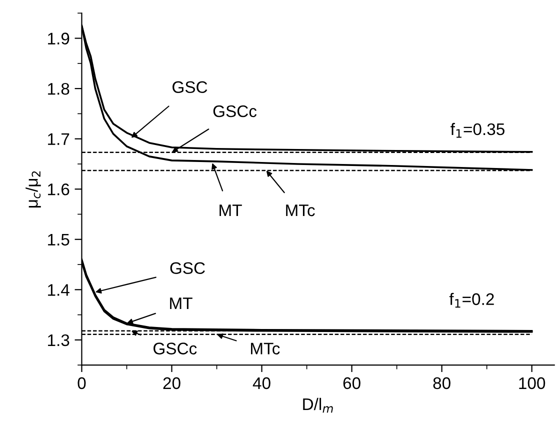 This screenshot has height=424, width=556. What do you see at coordinates (261, 383) in the screenshot?
I see `x-tick-label: 40` at bounding box center [261, 383].